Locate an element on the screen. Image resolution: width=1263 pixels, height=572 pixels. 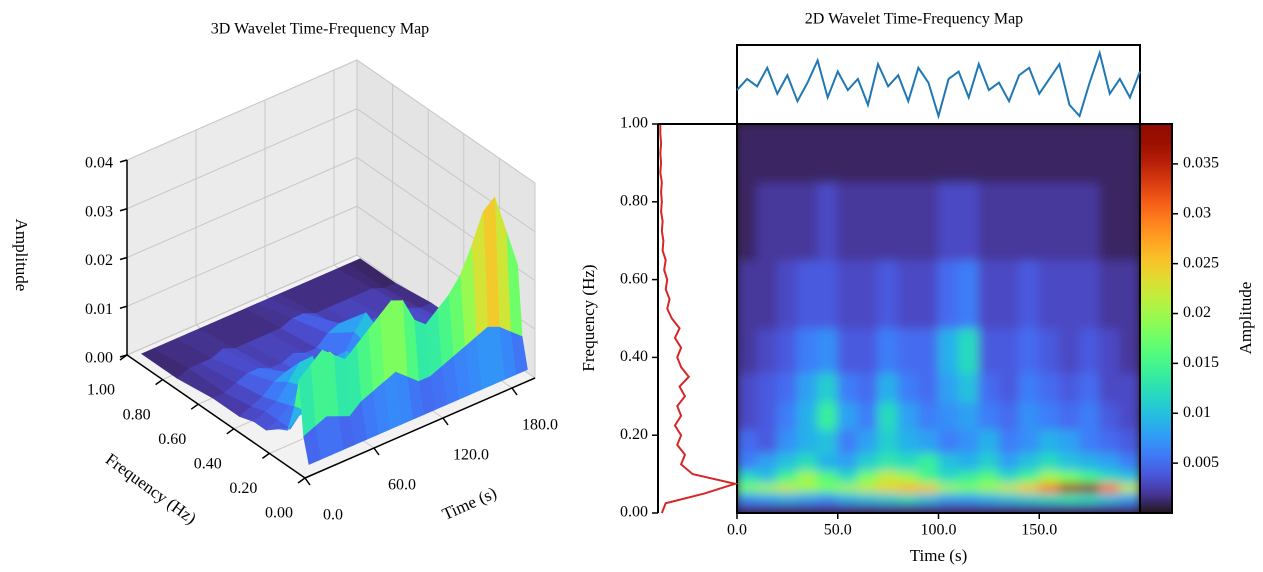
y-tick-label: 0.40 is located at coordinates (208, 463).